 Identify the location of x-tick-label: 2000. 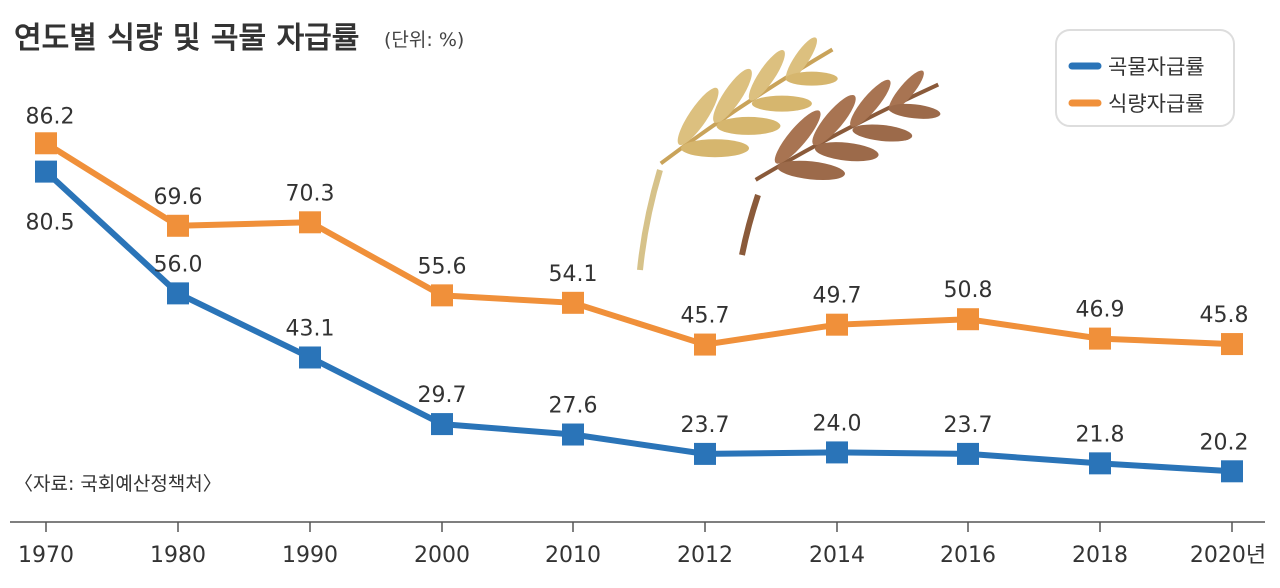
(442, 555).